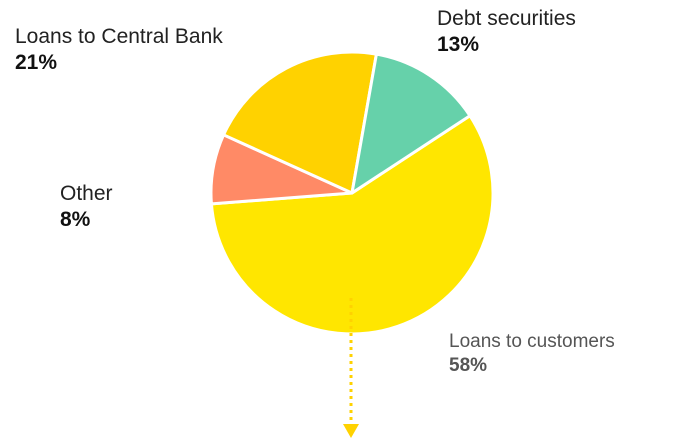  I want to click on slice-name: Other, so click(86, 193).